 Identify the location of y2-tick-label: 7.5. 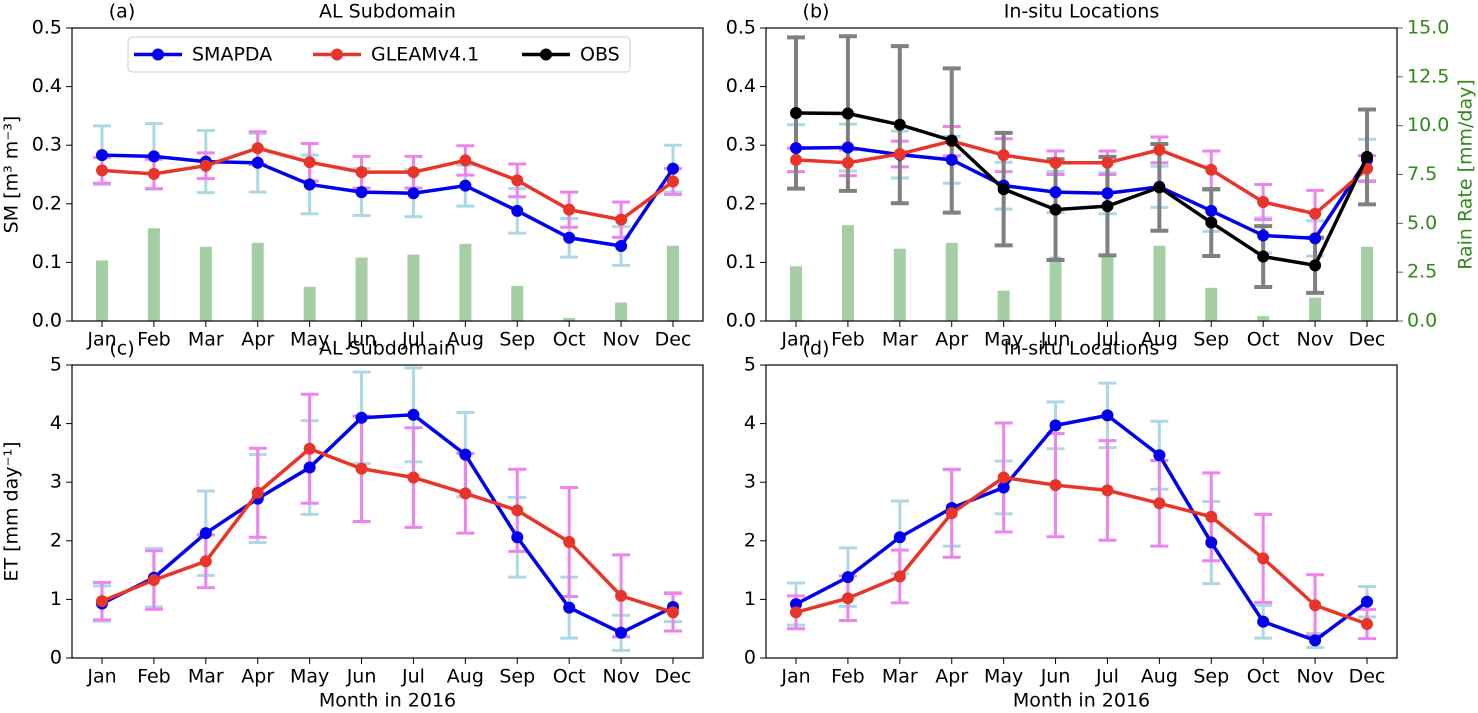
(1422, 174).